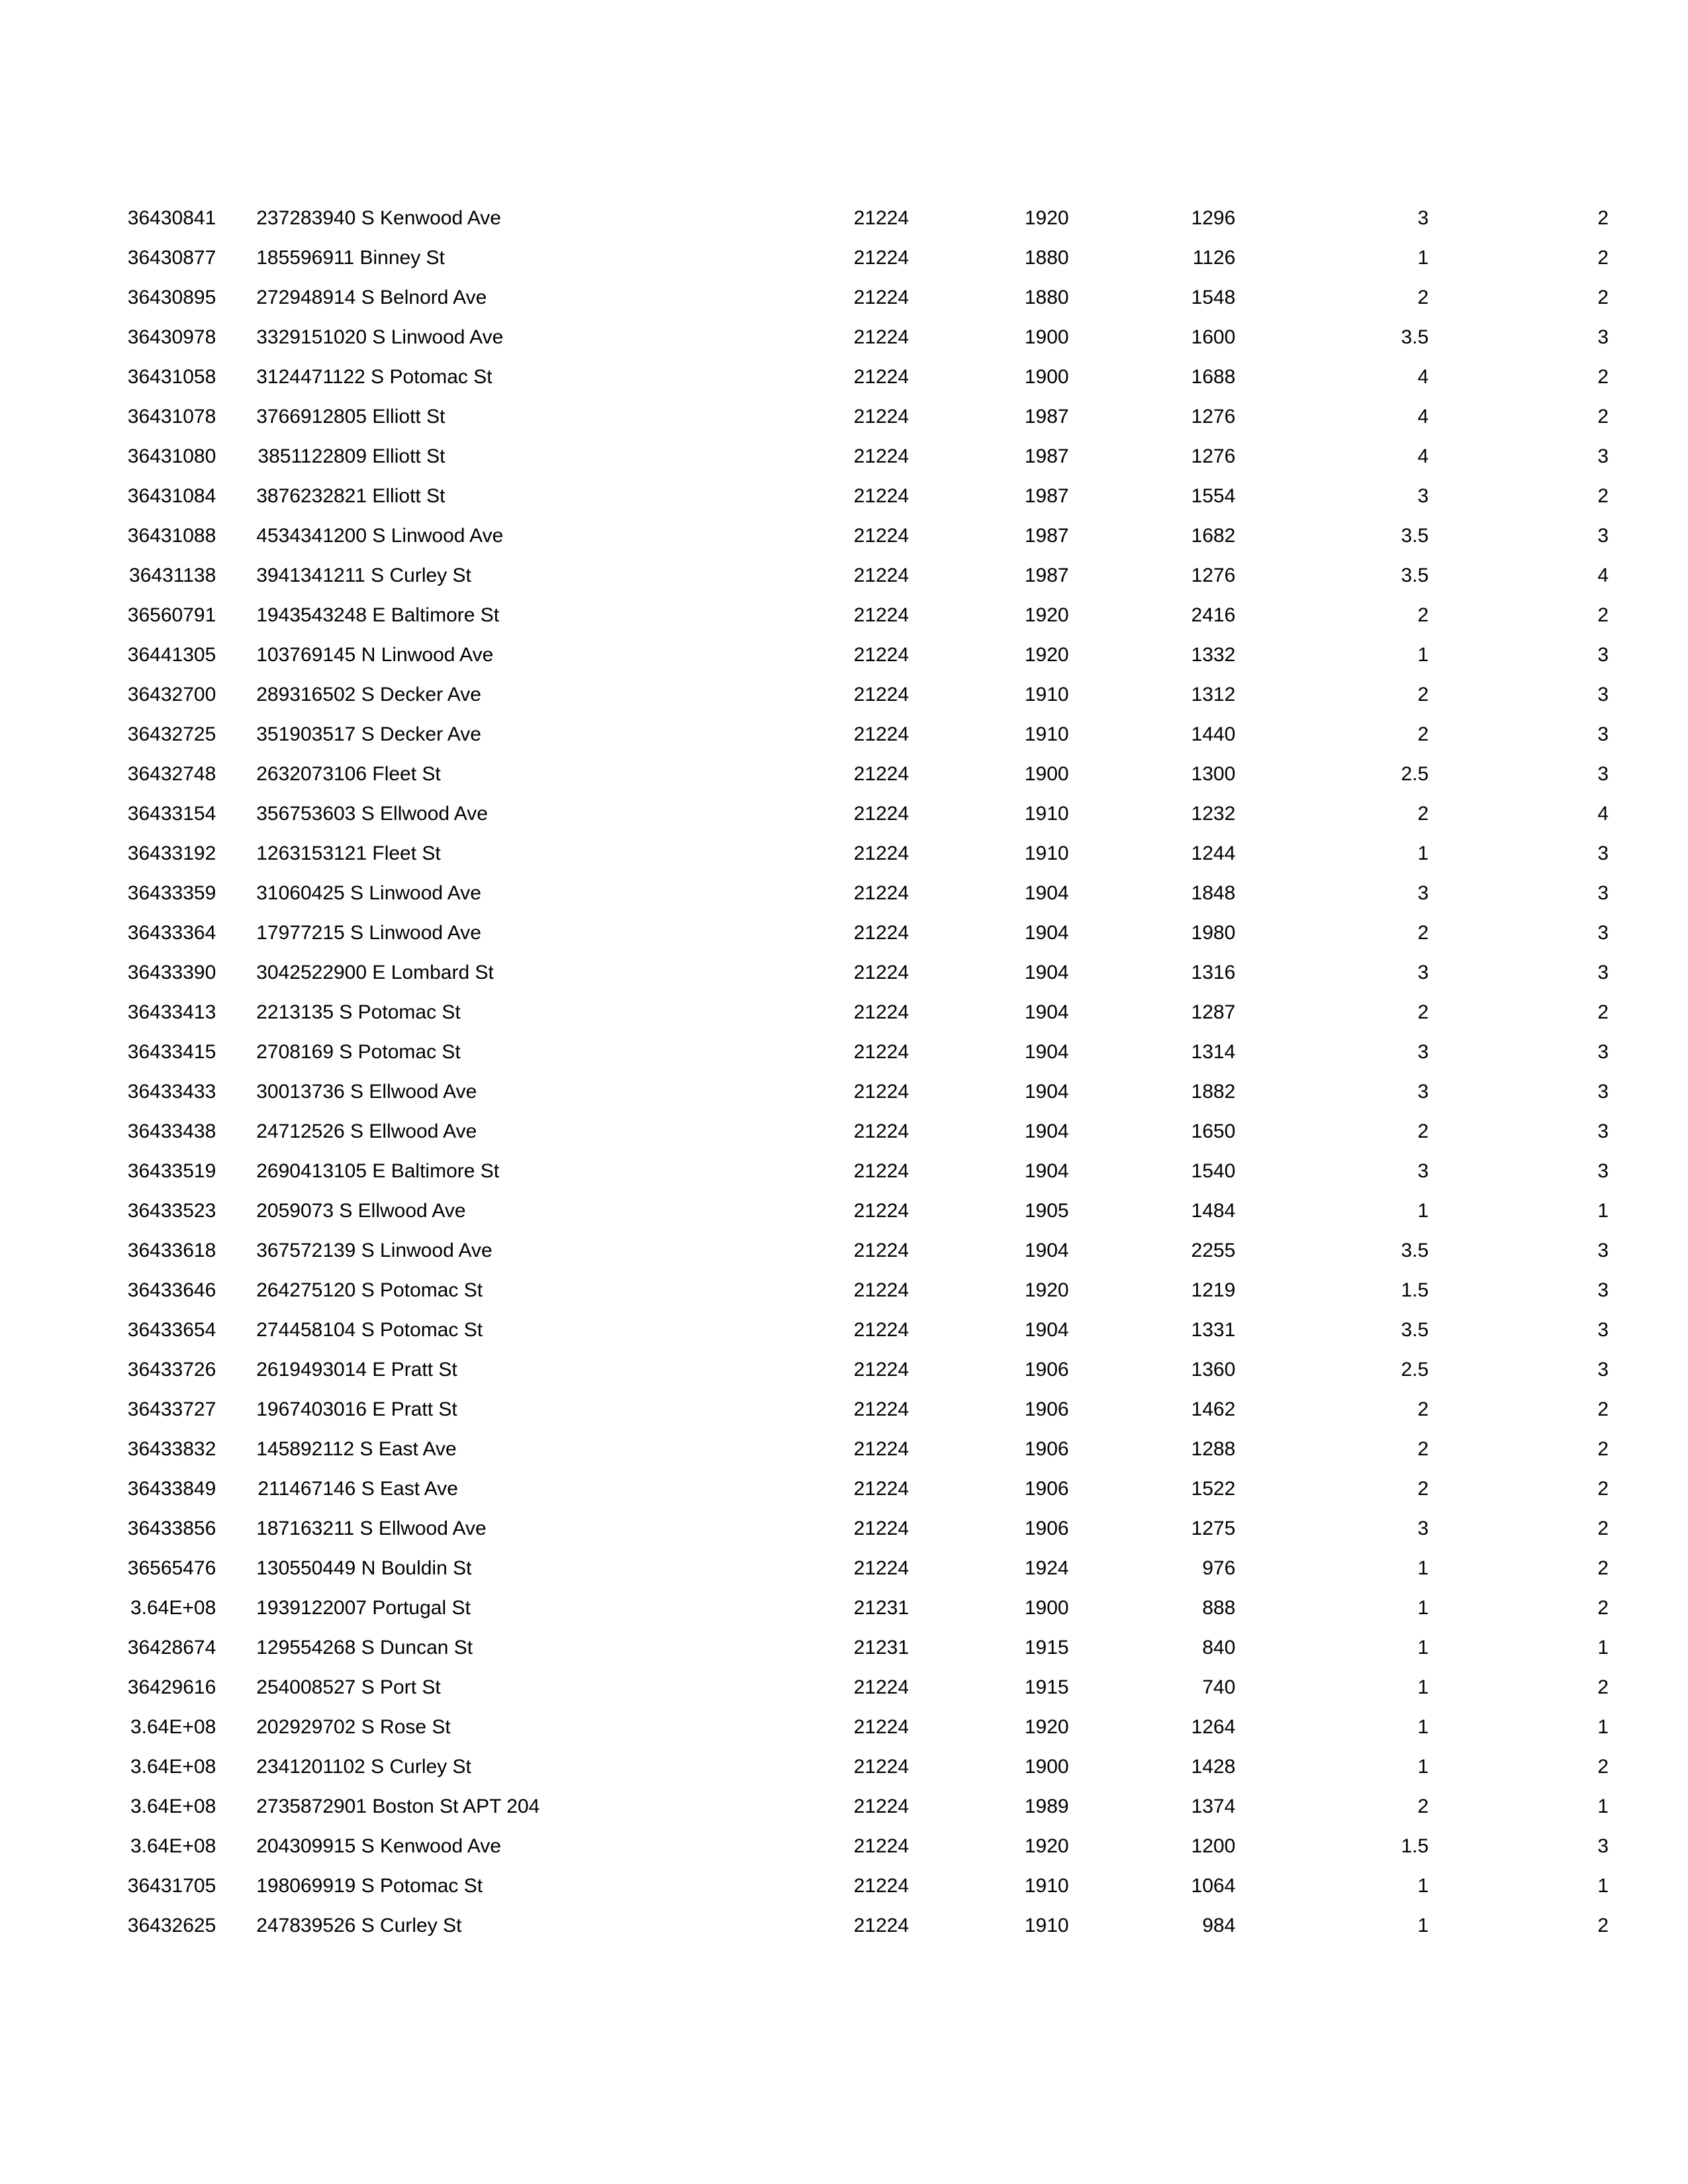  I want to click on cell-assessed-value: 204309, so click(289, 1846).